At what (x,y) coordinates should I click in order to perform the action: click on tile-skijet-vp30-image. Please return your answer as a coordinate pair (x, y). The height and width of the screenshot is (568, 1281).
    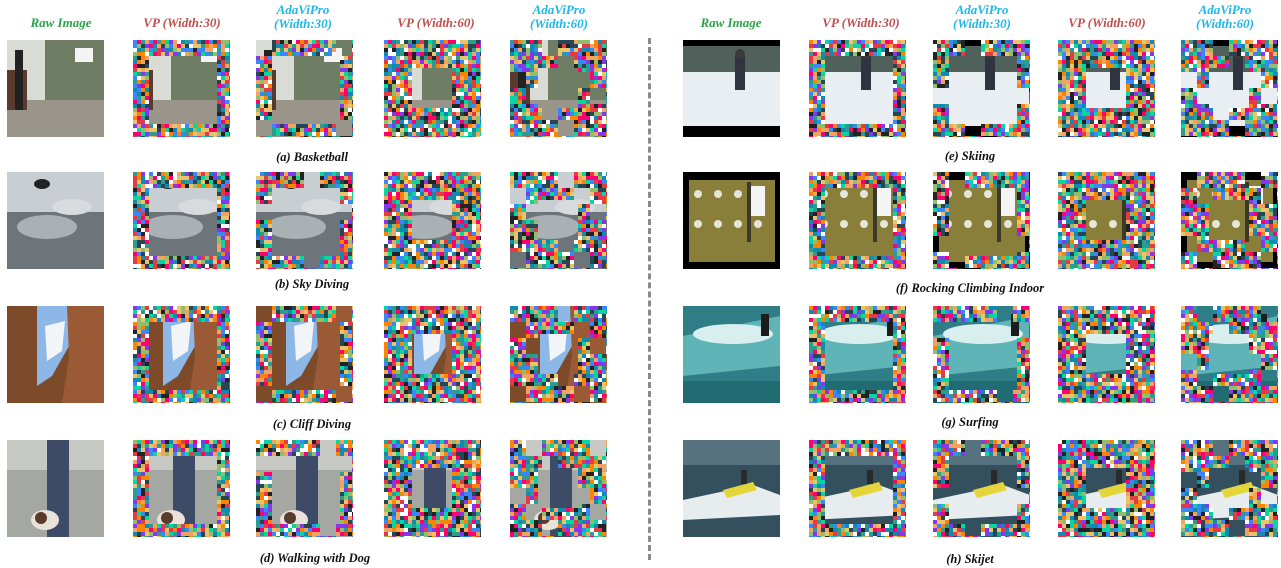
    Looking at the image, I should click on (857, 488).